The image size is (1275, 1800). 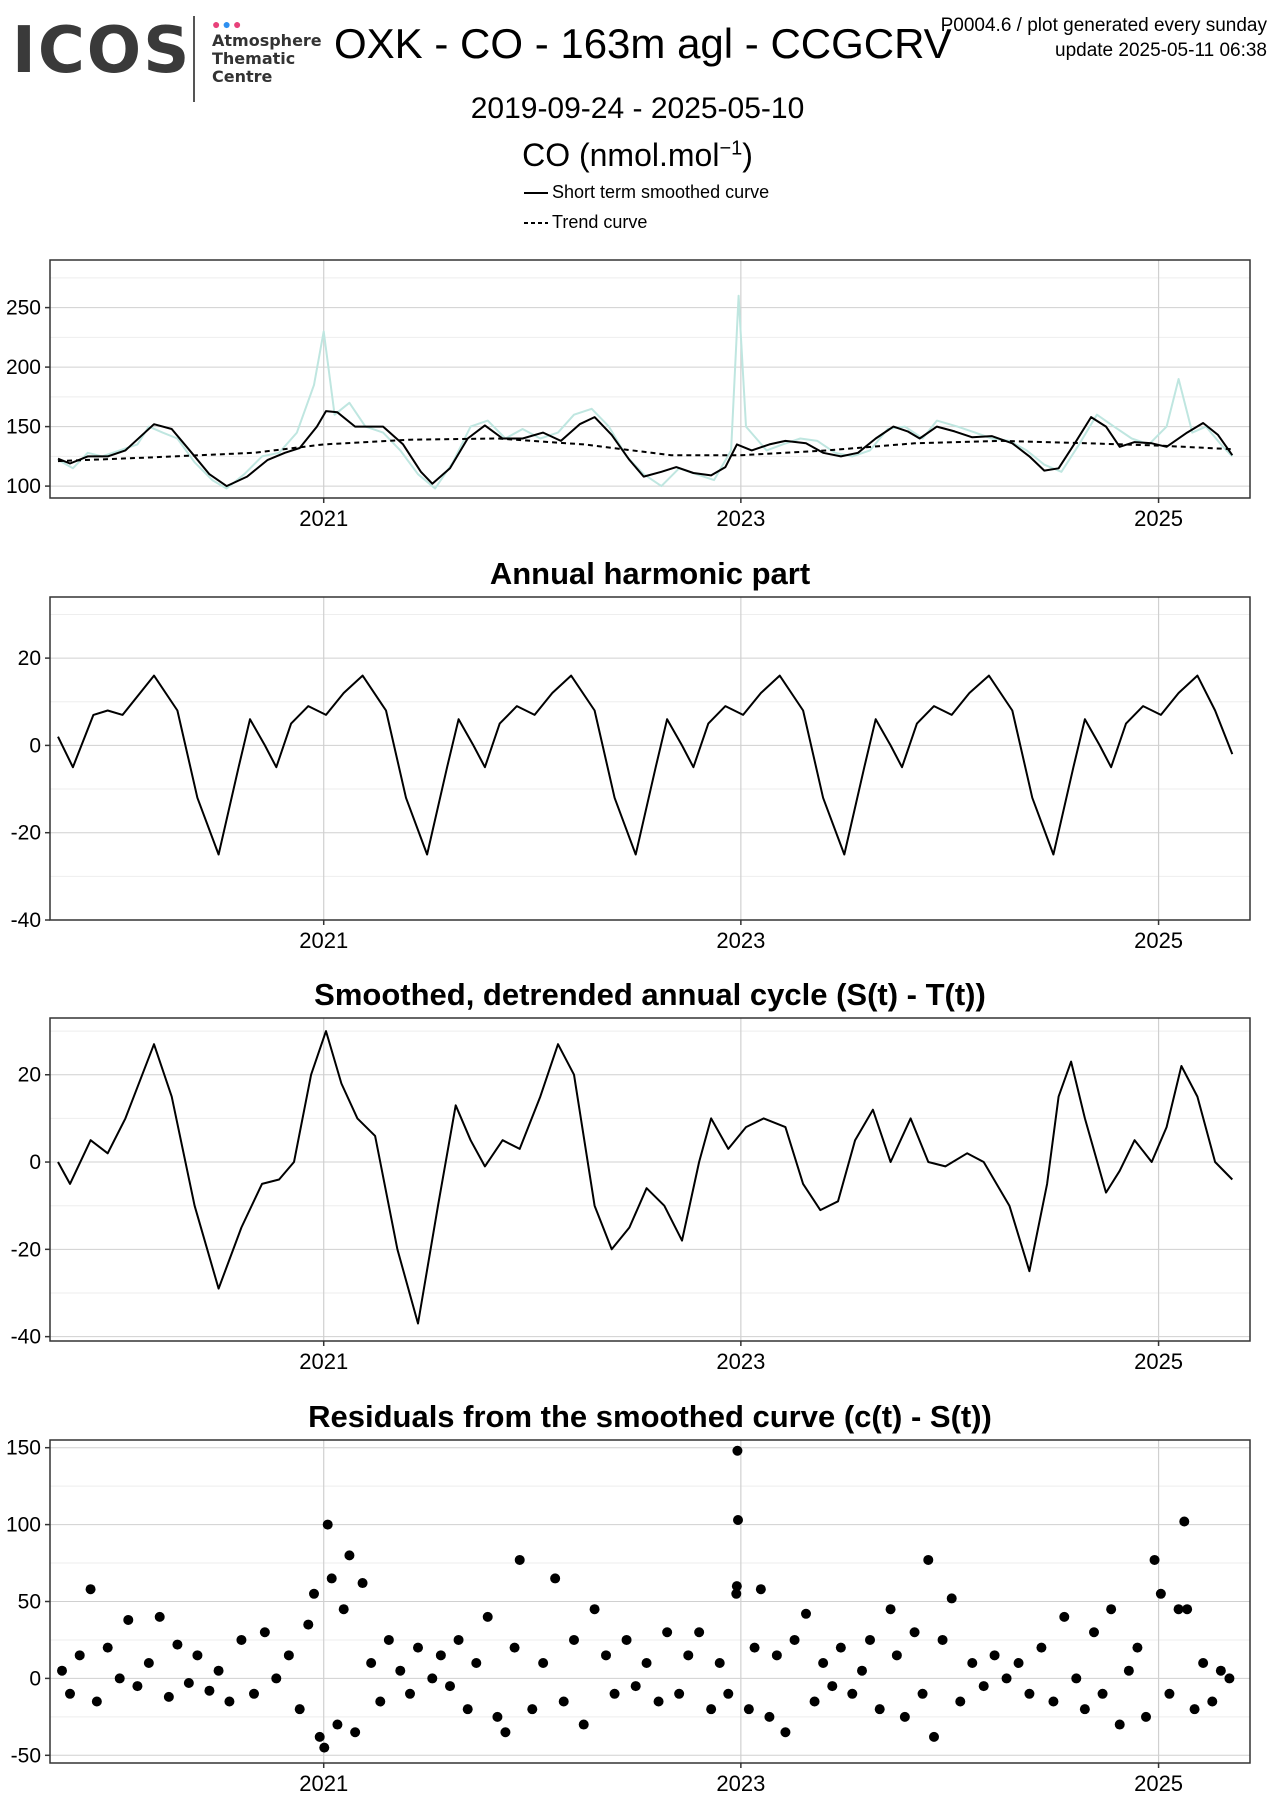 I want to click on unit-exponent: −1, so click(x=731, y=148).